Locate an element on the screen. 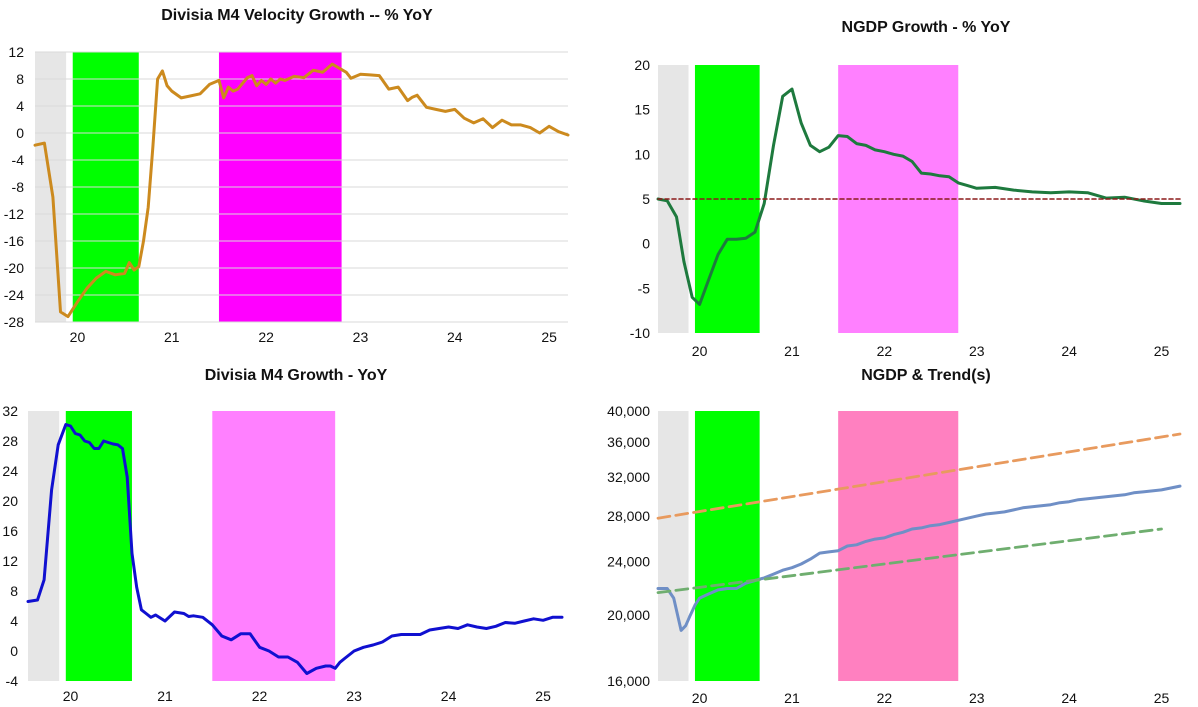 Image resolution: width=1198 pixels, height=707 pixels. y-tick-label: 16 is located at coordinates (10, 531).